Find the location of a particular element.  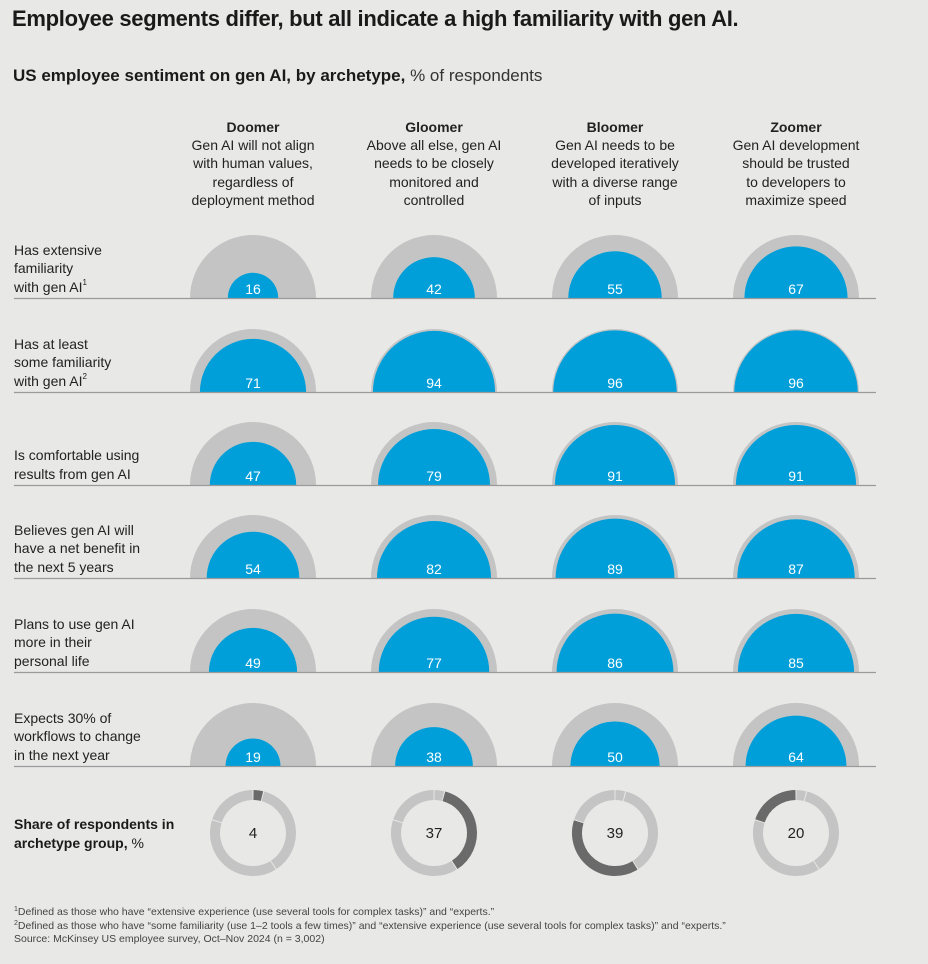

row-label-line: familiarity is located at coordinates (44, 268).